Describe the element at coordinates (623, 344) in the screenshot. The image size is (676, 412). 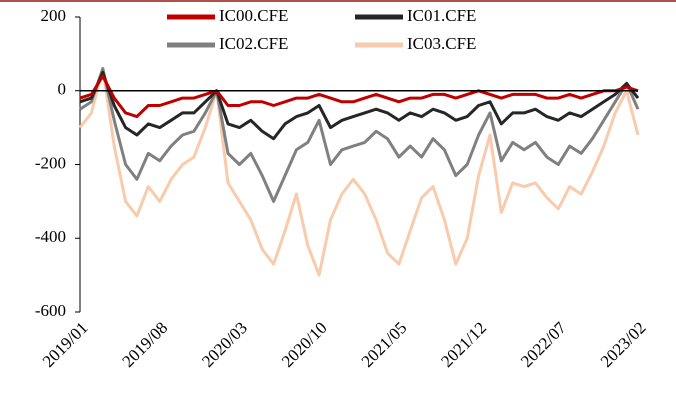
I see `x-tick-label: 2023/02` at that location.